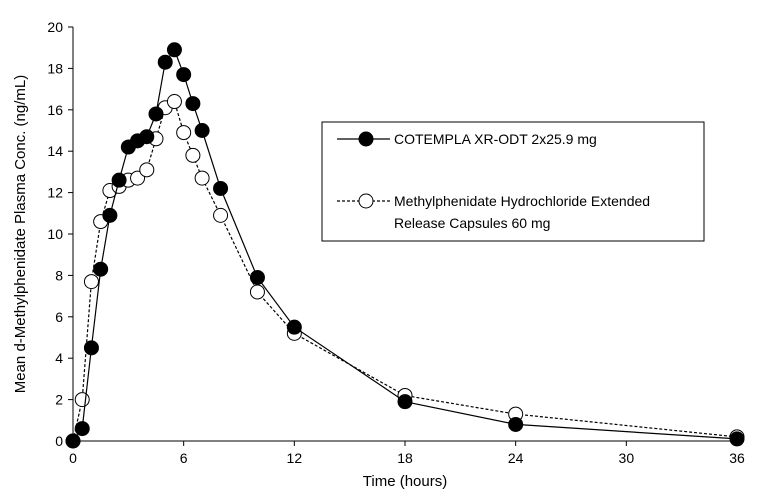  I want to click on y-tick-label: 0, so click(59, 441).